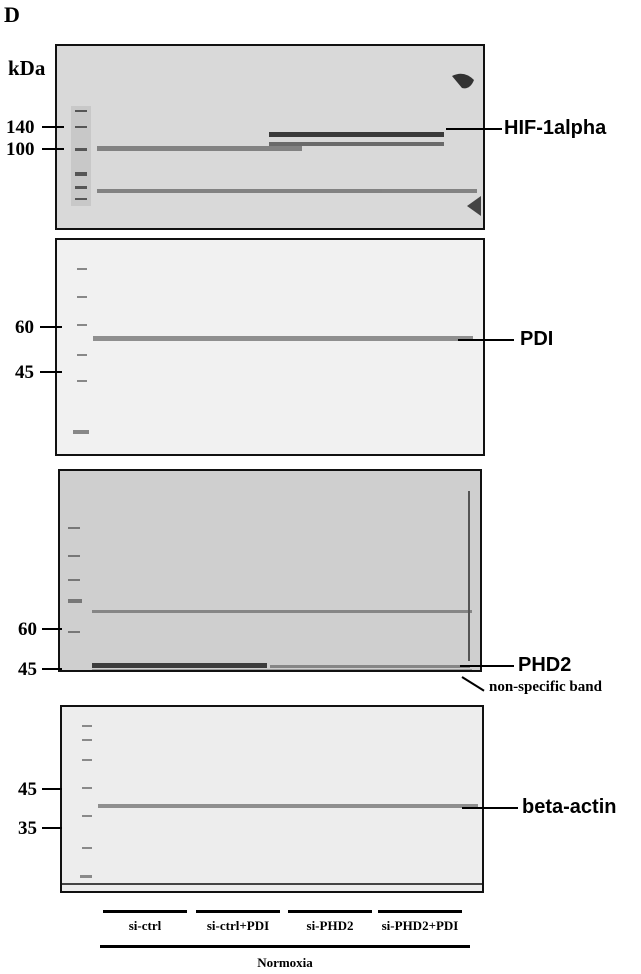  I want to click on marker-45-pdi: 45, so click(24, 372).